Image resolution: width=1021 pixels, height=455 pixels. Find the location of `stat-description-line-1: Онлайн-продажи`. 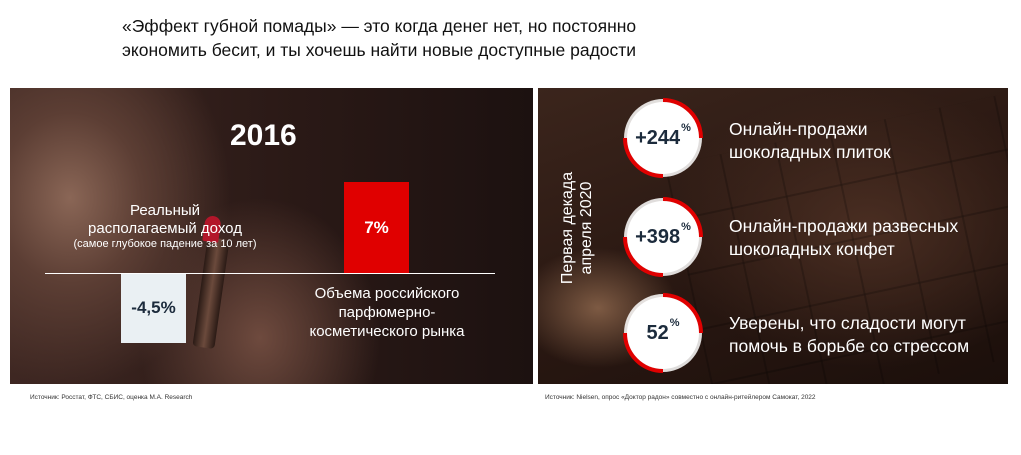

stat-description-line-1: Онлайн-продажи is located at coordinates (798, 129).